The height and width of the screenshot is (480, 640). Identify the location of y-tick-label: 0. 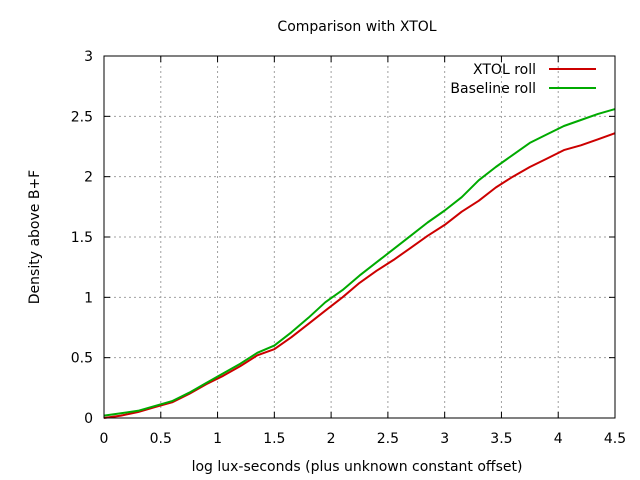
(88, 419).